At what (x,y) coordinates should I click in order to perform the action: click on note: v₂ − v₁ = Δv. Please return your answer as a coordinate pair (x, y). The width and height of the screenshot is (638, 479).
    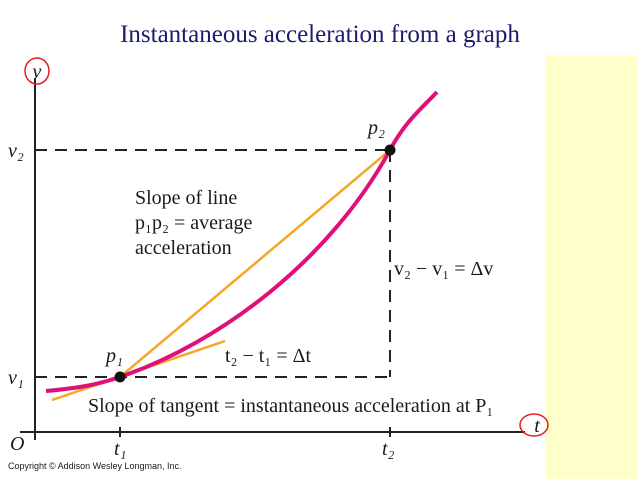
    Looking at the image, I should click on (443, 269).